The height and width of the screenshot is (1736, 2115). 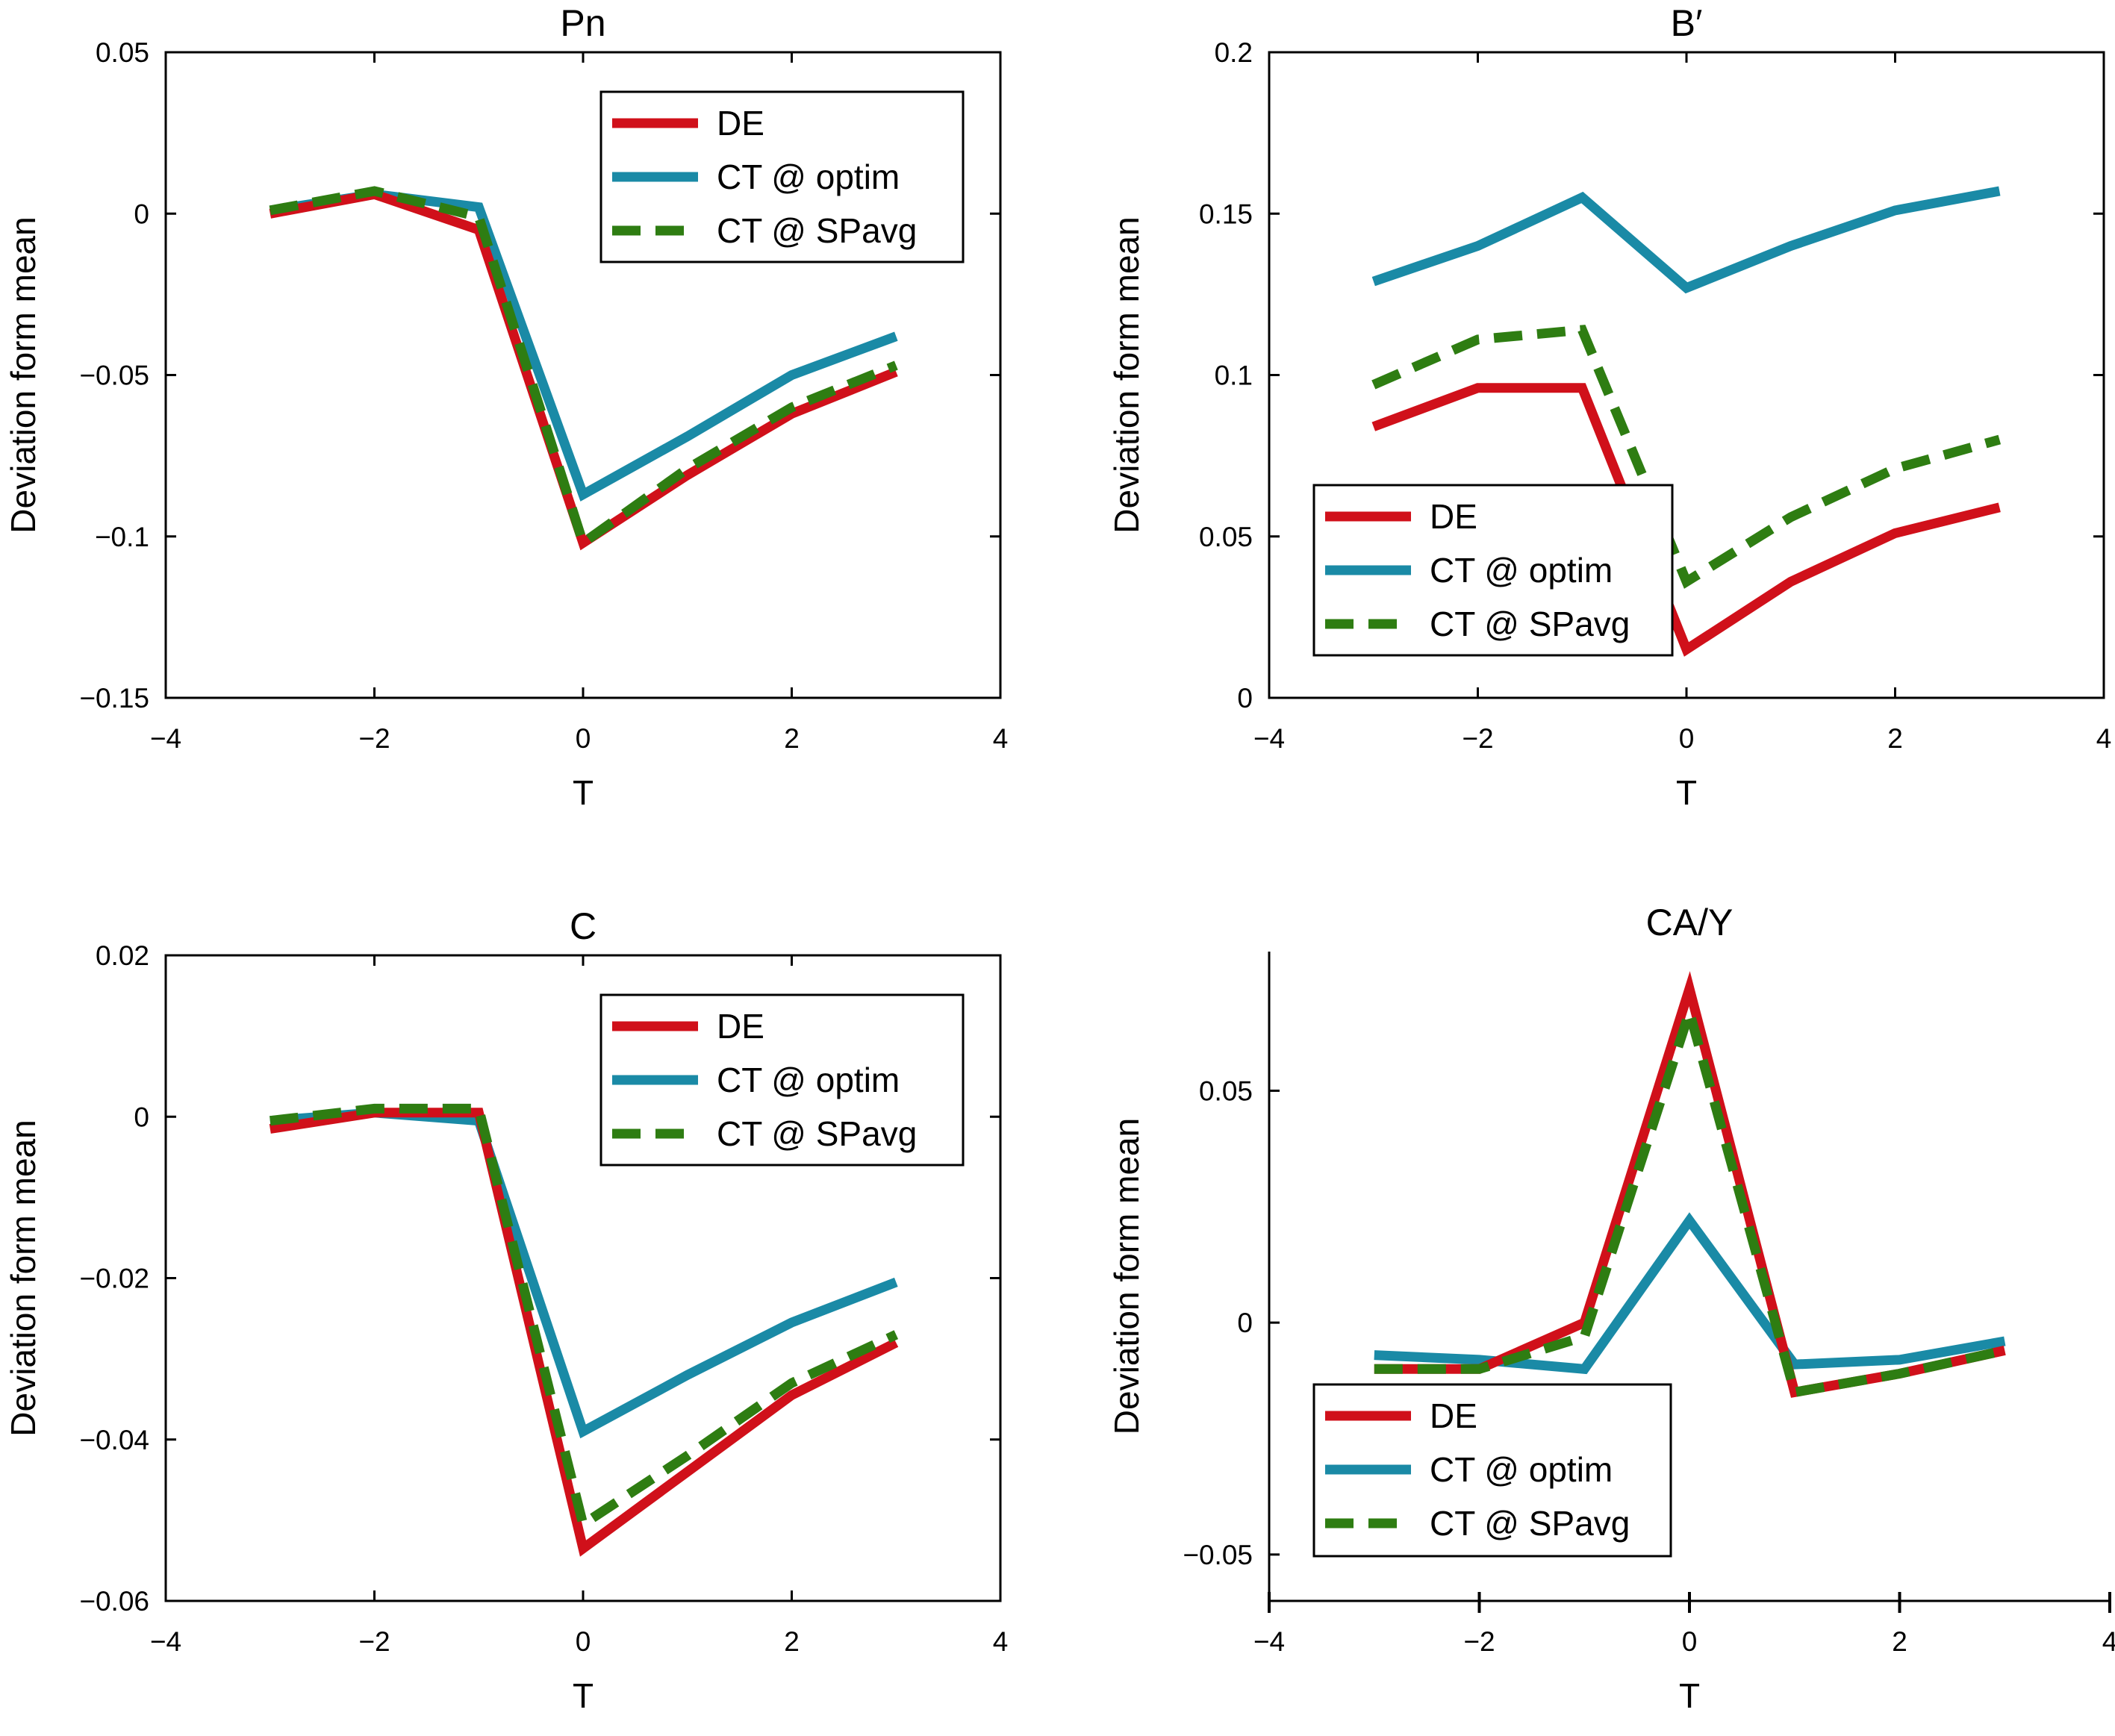 What do you see at coordinates (114, 699) in the screenshot?
I see `y-tick-label: −0.15` at bounding box center [114, 699].